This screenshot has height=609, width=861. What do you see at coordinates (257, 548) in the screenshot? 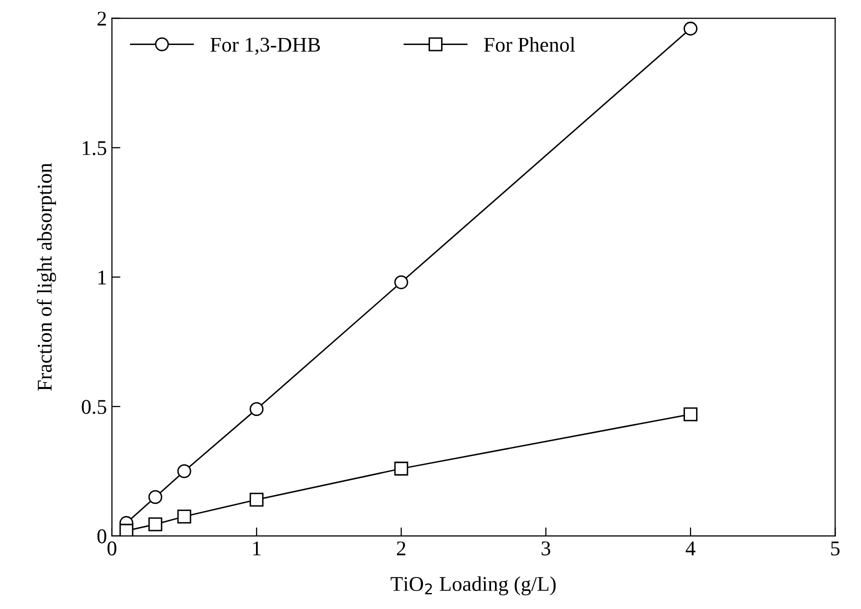
I see `x-tick-label: 1` at bounding box center [257, 548].